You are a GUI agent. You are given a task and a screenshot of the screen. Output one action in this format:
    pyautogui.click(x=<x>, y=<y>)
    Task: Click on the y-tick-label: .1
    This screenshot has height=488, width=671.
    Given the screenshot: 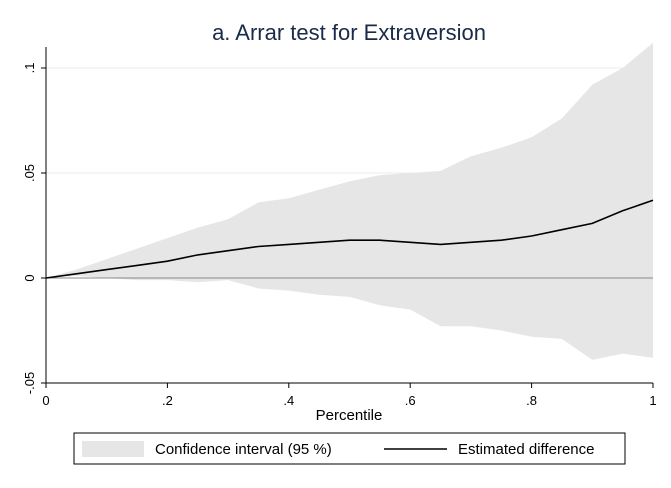 What is the action you would take?
    pyautogui.click(x=29, y=68)
    